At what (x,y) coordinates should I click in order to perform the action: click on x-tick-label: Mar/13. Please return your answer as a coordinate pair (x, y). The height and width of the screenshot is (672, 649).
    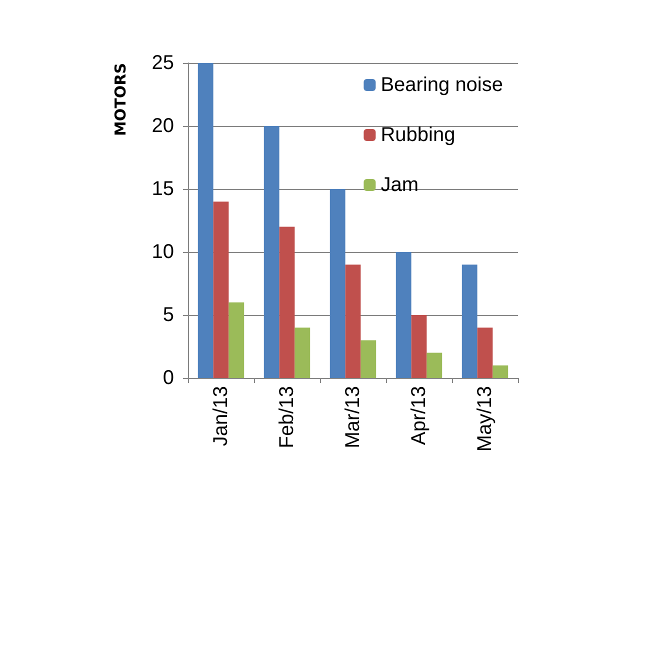
    Looking at the image, I should click on (353, 417).